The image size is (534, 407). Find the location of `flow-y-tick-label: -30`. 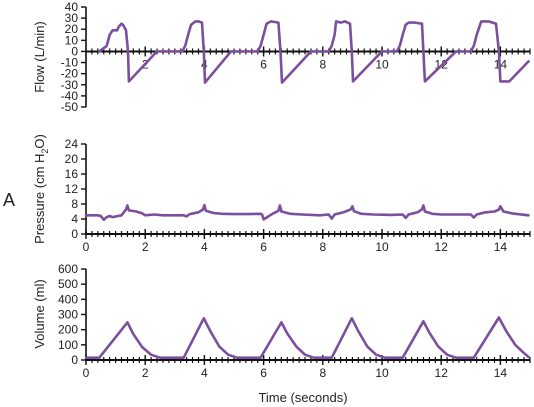

flow-y-tick-label: -30 is located at coordinates (70, 85).